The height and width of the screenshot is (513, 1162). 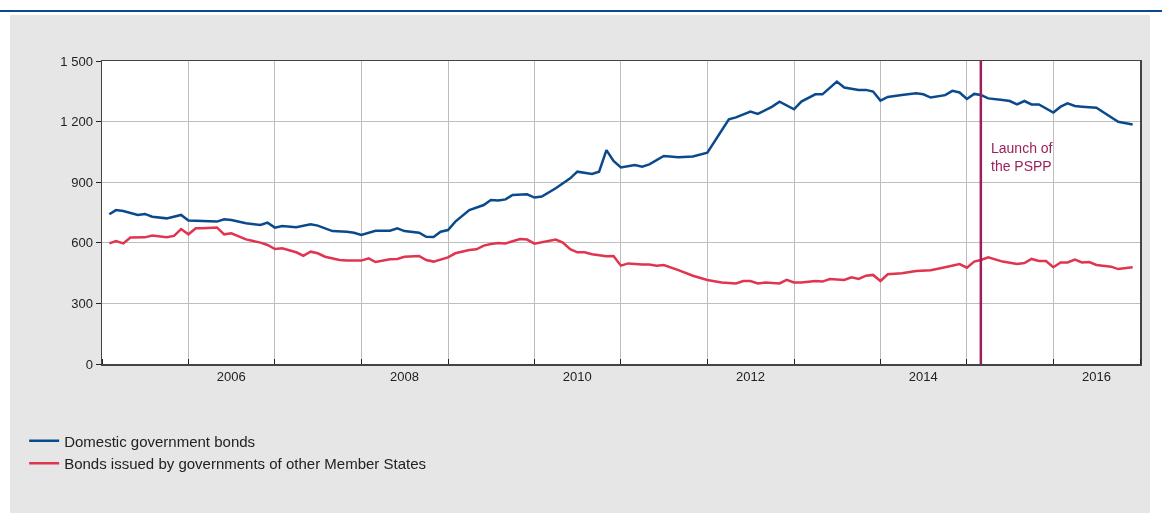 I want to click on line-series, so click(x=621, y=255).